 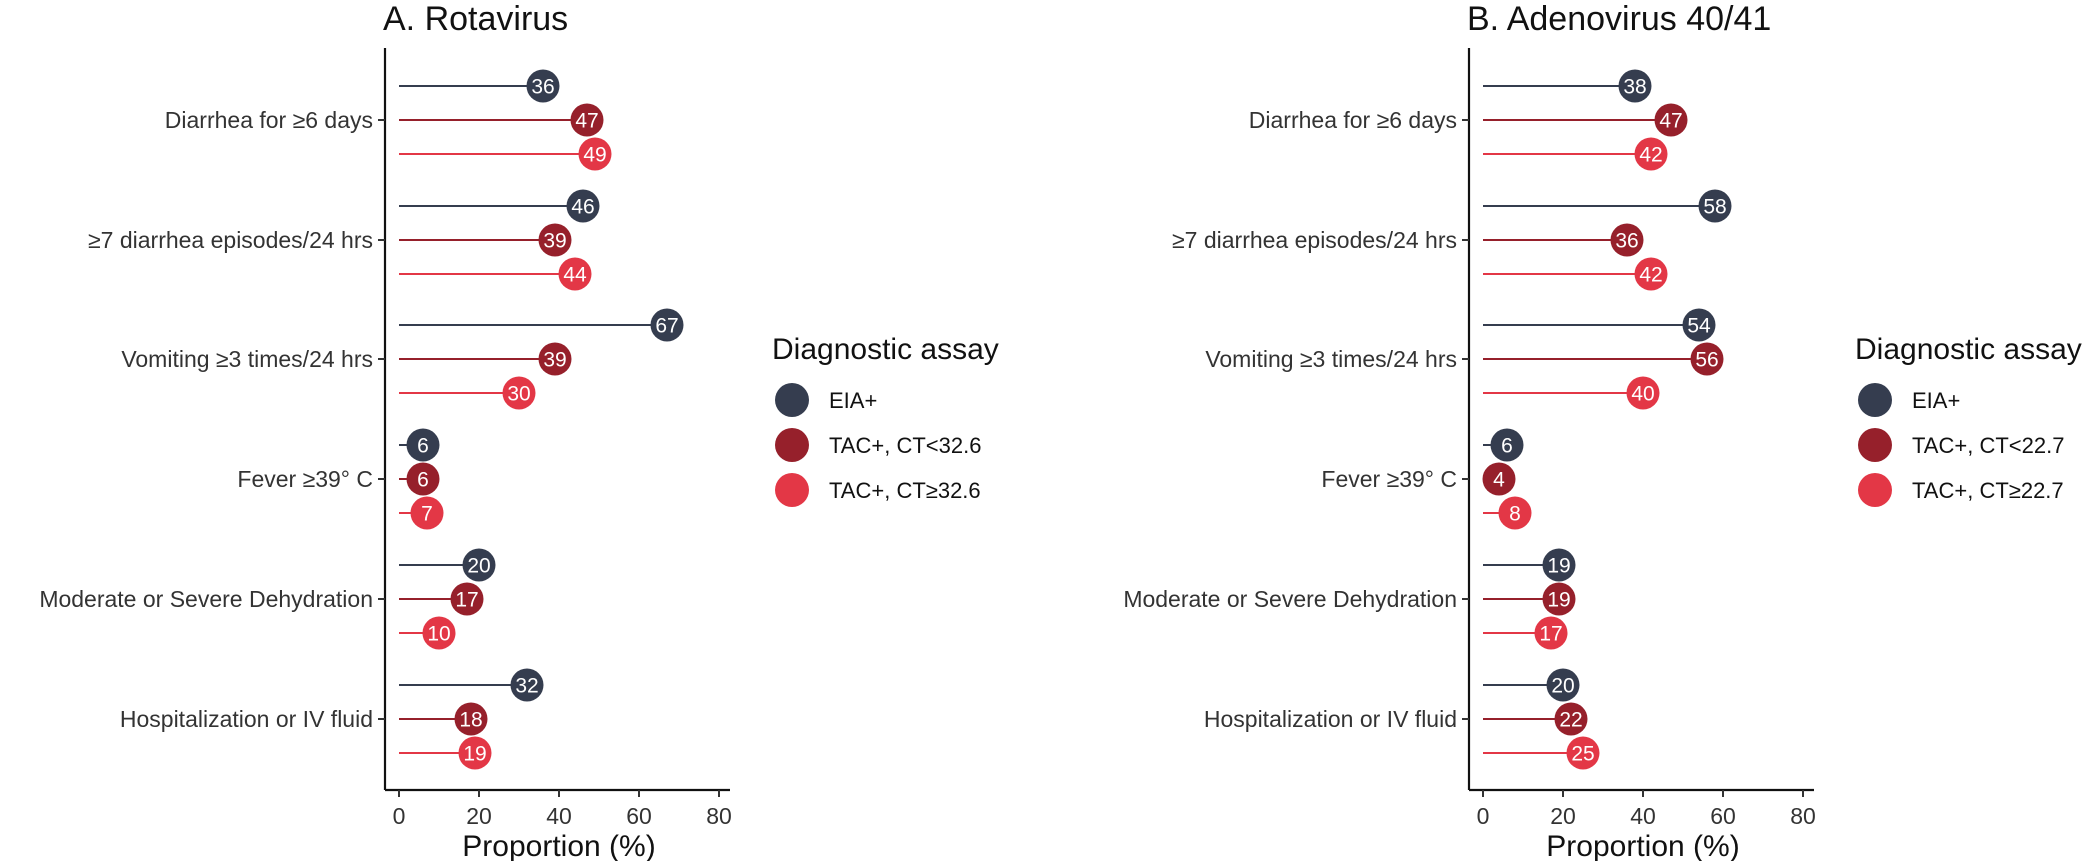 I want to click on data-label: 49, so click(x=594, y=155).